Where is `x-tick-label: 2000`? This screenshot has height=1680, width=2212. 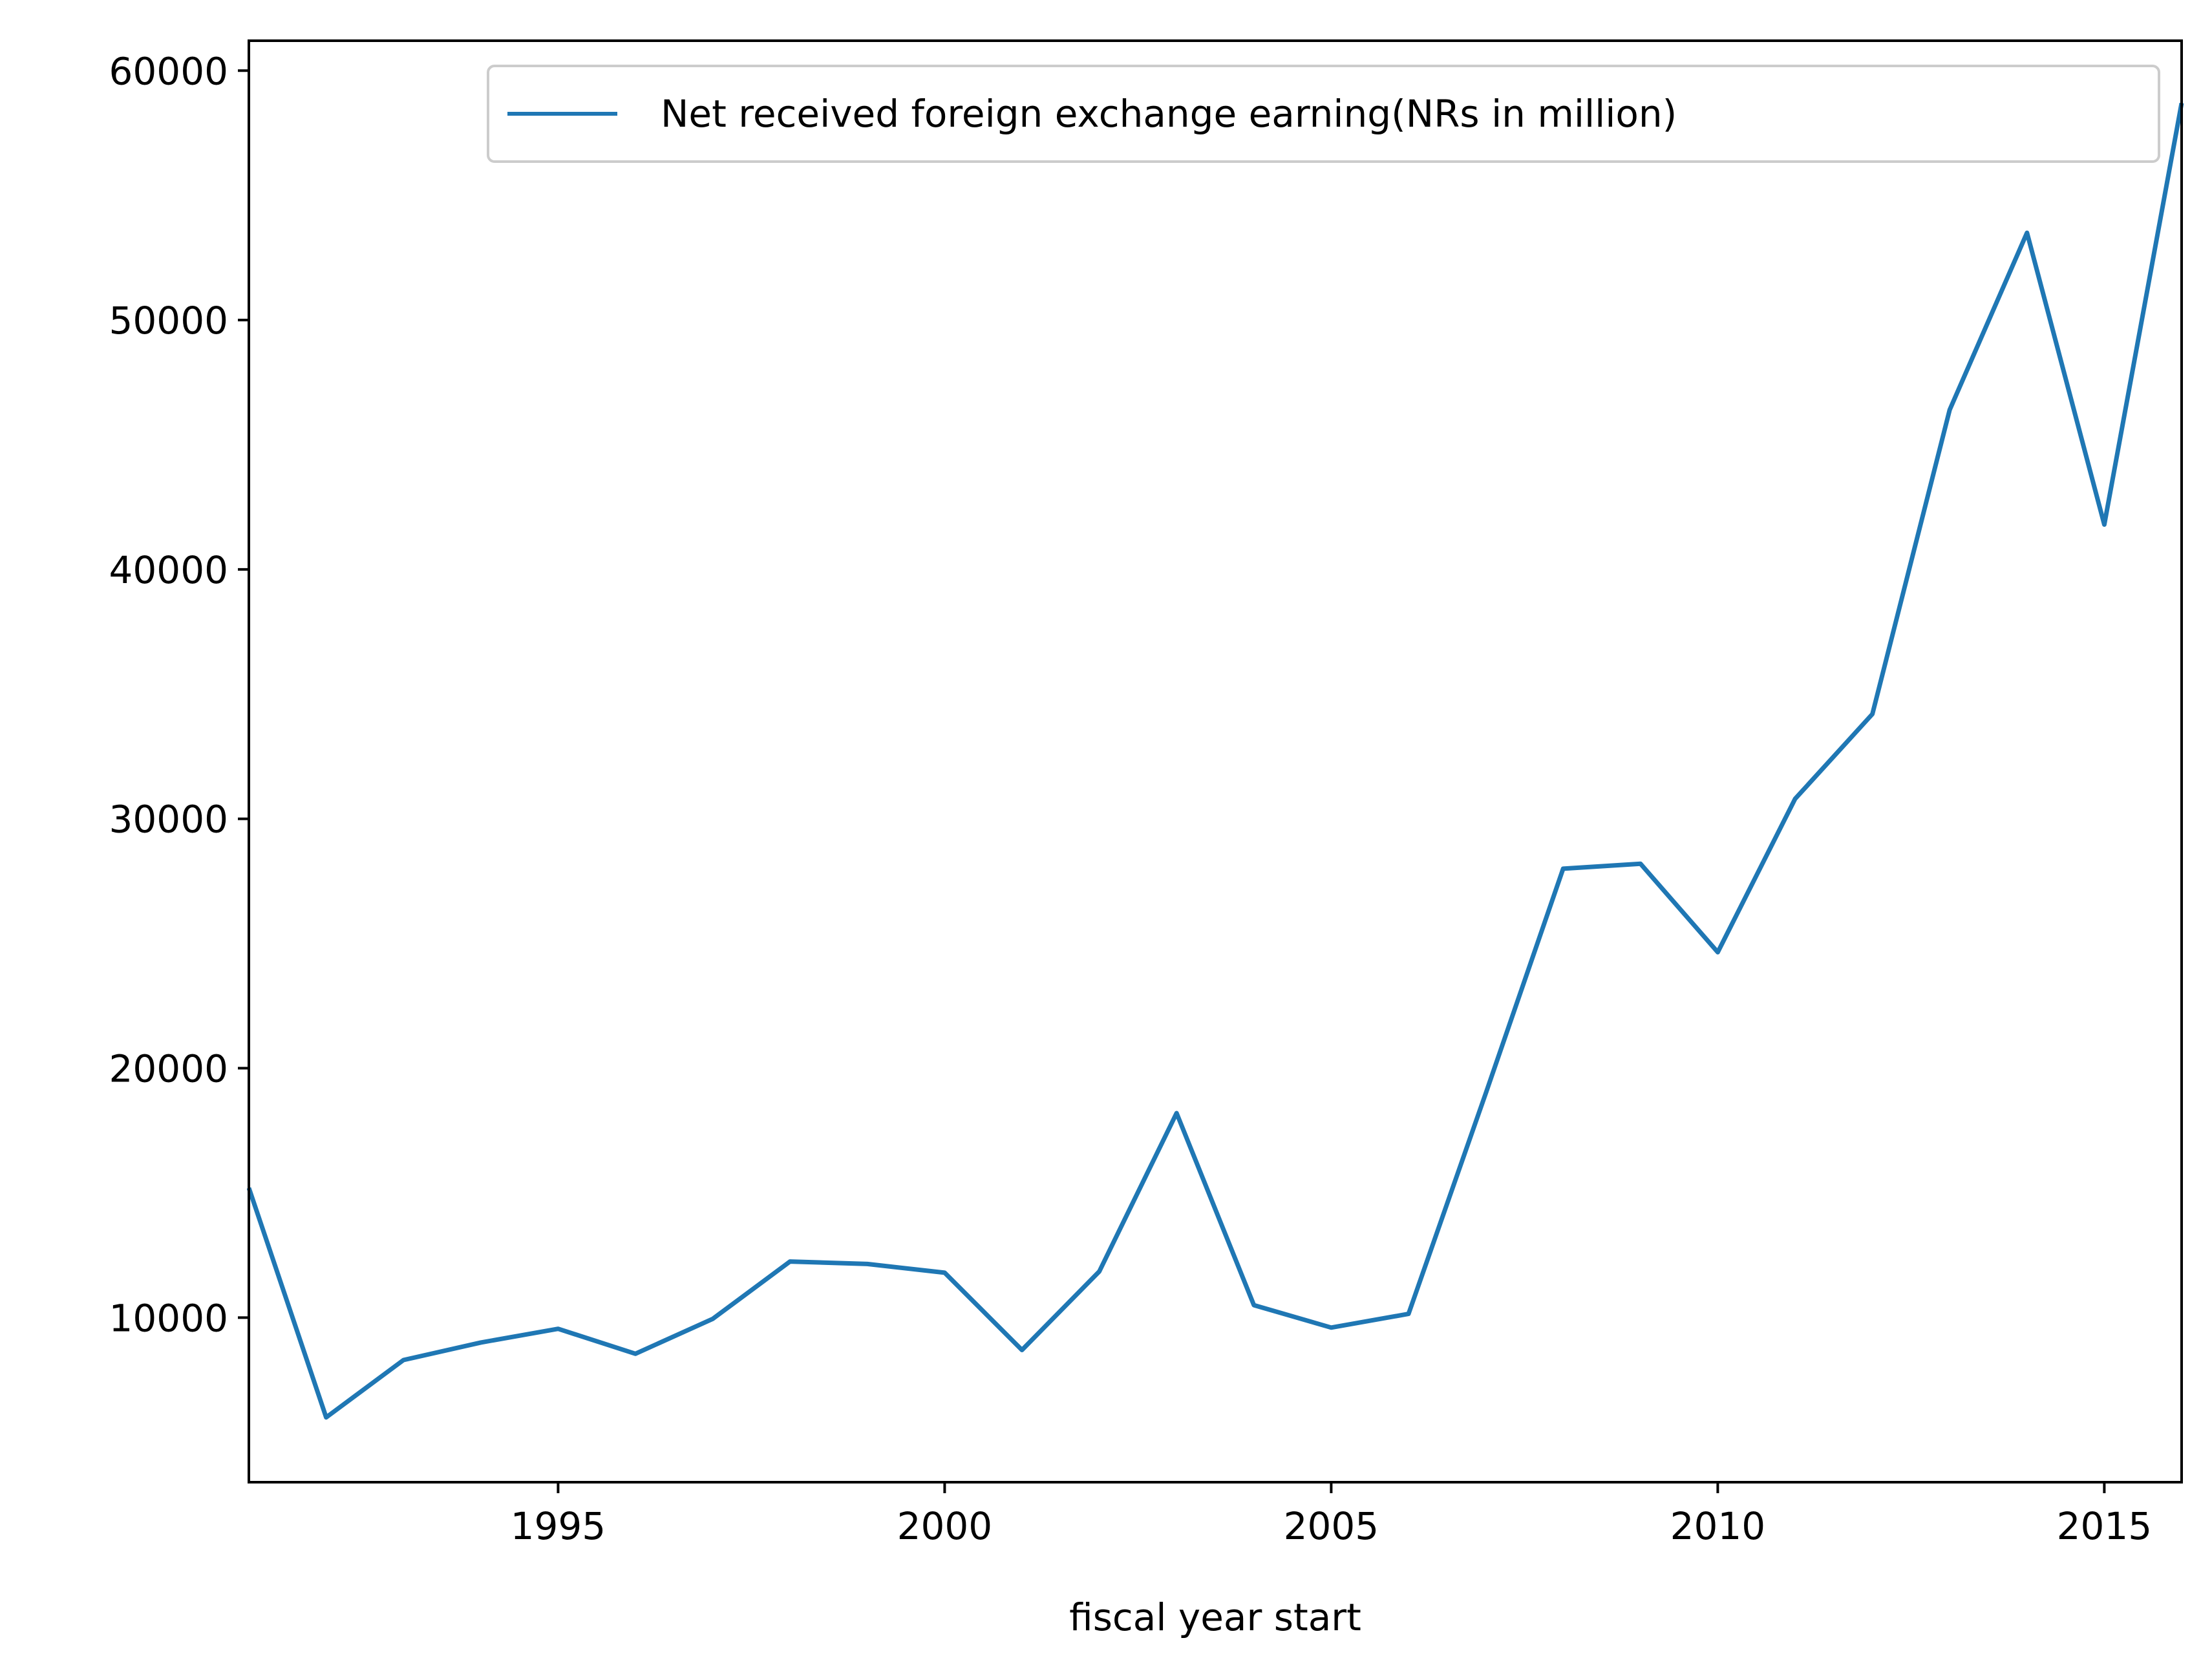
x-tick-label: 2000 is located at coordinates (945, 1526).